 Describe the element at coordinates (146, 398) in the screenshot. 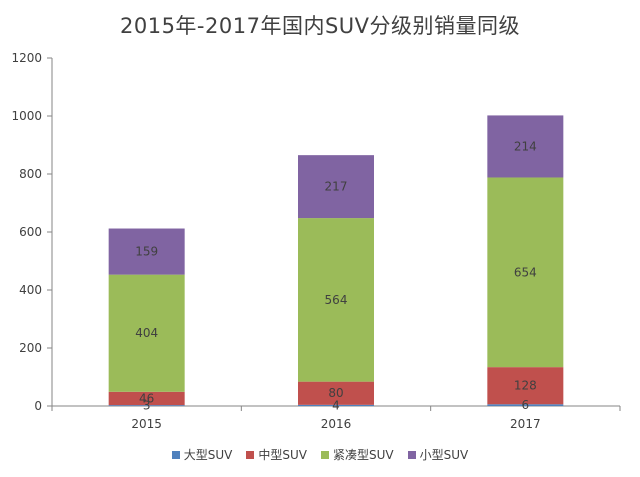

I see `data-label: 46` at that location.